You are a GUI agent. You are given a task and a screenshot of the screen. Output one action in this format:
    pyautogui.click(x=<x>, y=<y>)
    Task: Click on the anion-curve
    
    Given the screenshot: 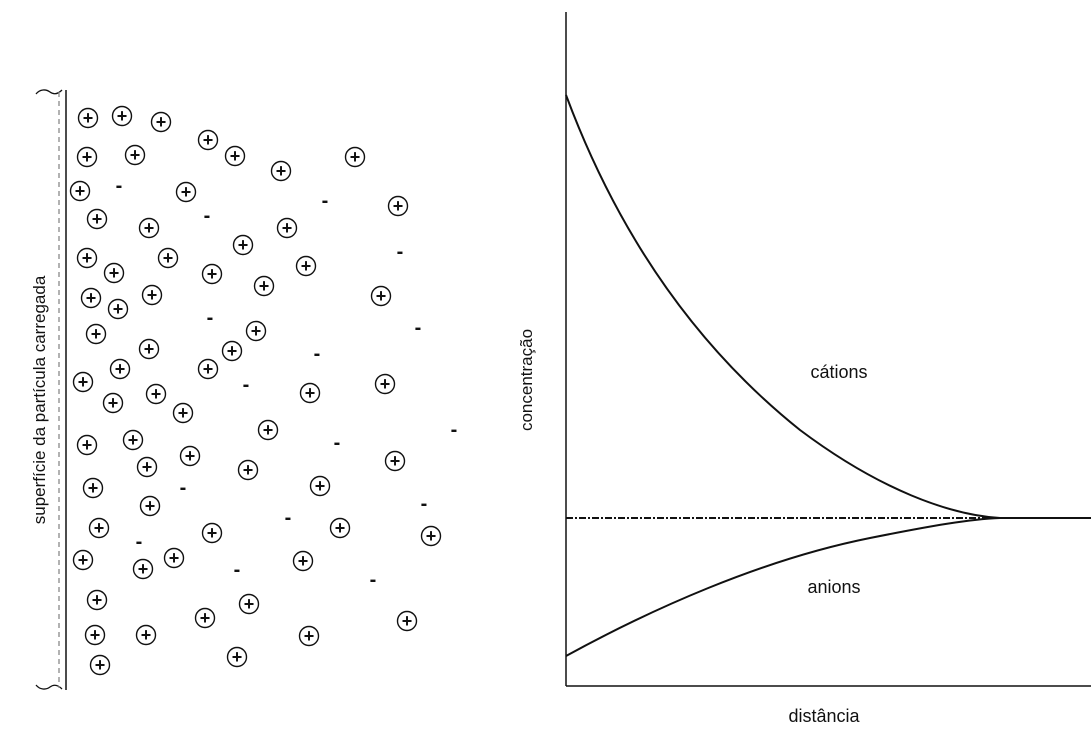 What is the action you would take?
    pyautogui.click(x=828, y=587)
    